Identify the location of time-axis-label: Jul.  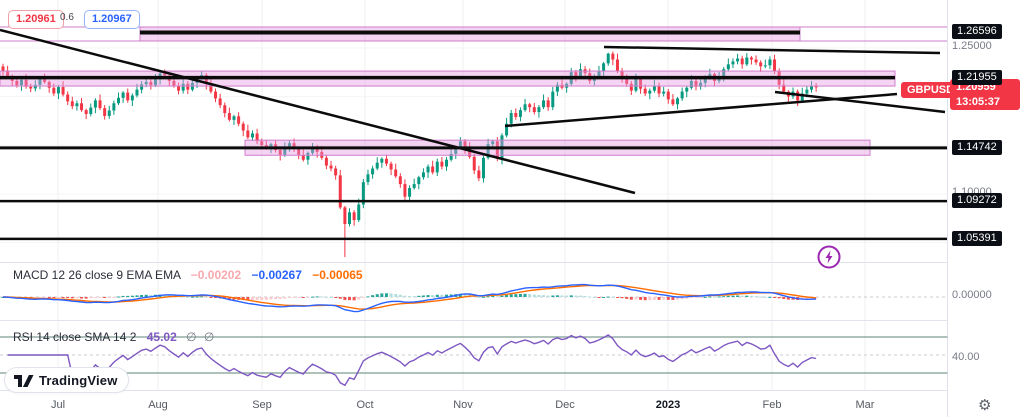
(58, 405).